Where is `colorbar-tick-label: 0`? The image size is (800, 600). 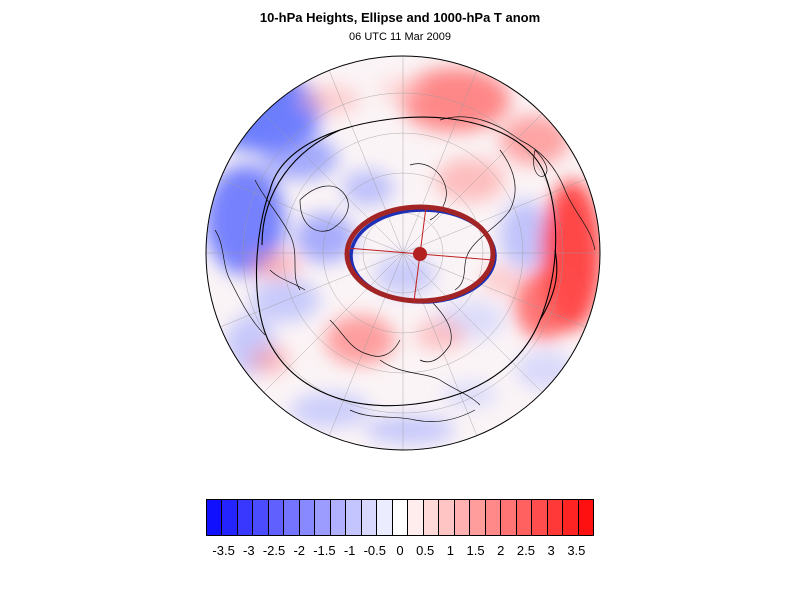
colorbar-tick-label: 0 is located at coordinates (400, 550).